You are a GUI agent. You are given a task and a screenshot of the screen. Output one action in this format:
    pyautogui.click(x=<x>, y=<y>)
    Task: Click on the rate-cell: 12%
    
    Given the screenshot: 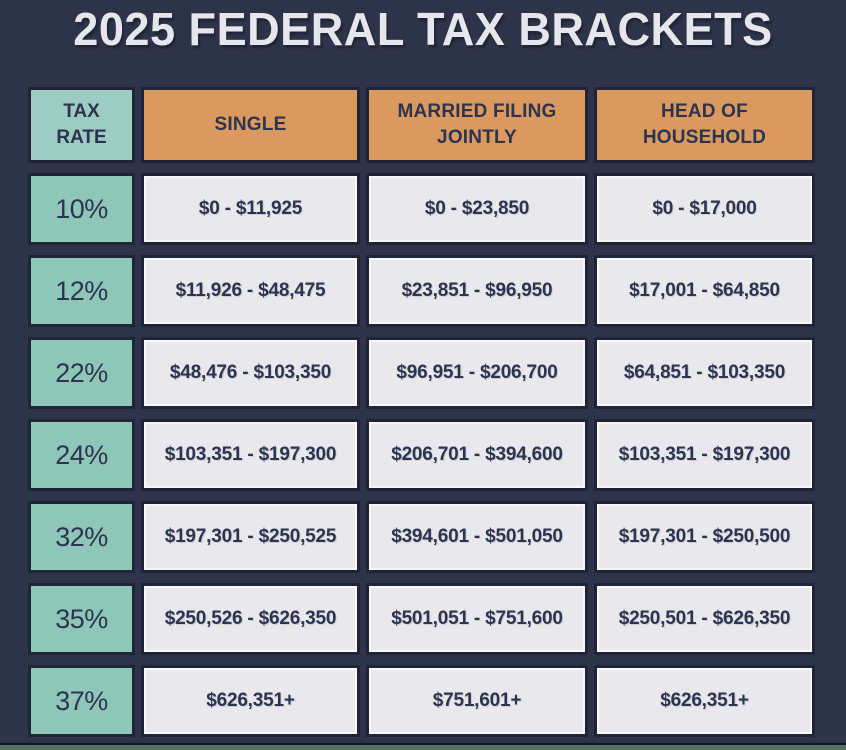 What is the action you would take?
    pyautogui.click(x=81, y=291)
    